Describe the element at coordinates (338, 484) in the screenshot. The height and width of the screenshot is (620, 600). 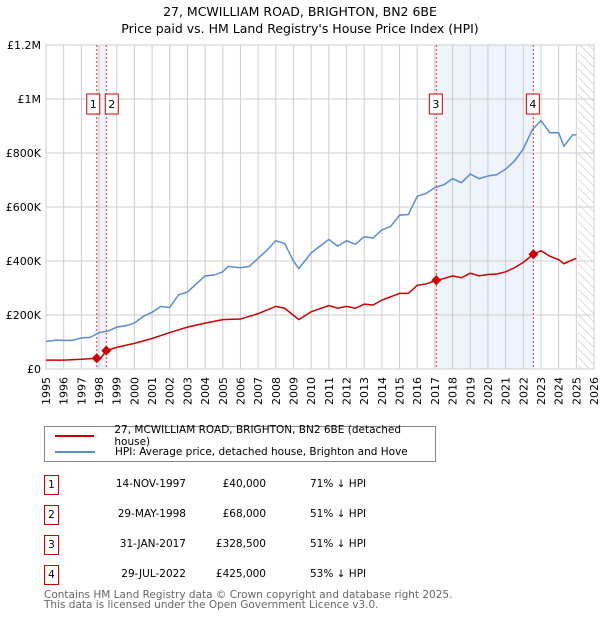
I see `sale-hpi-diff: 71% ↓ HPI` at that location.